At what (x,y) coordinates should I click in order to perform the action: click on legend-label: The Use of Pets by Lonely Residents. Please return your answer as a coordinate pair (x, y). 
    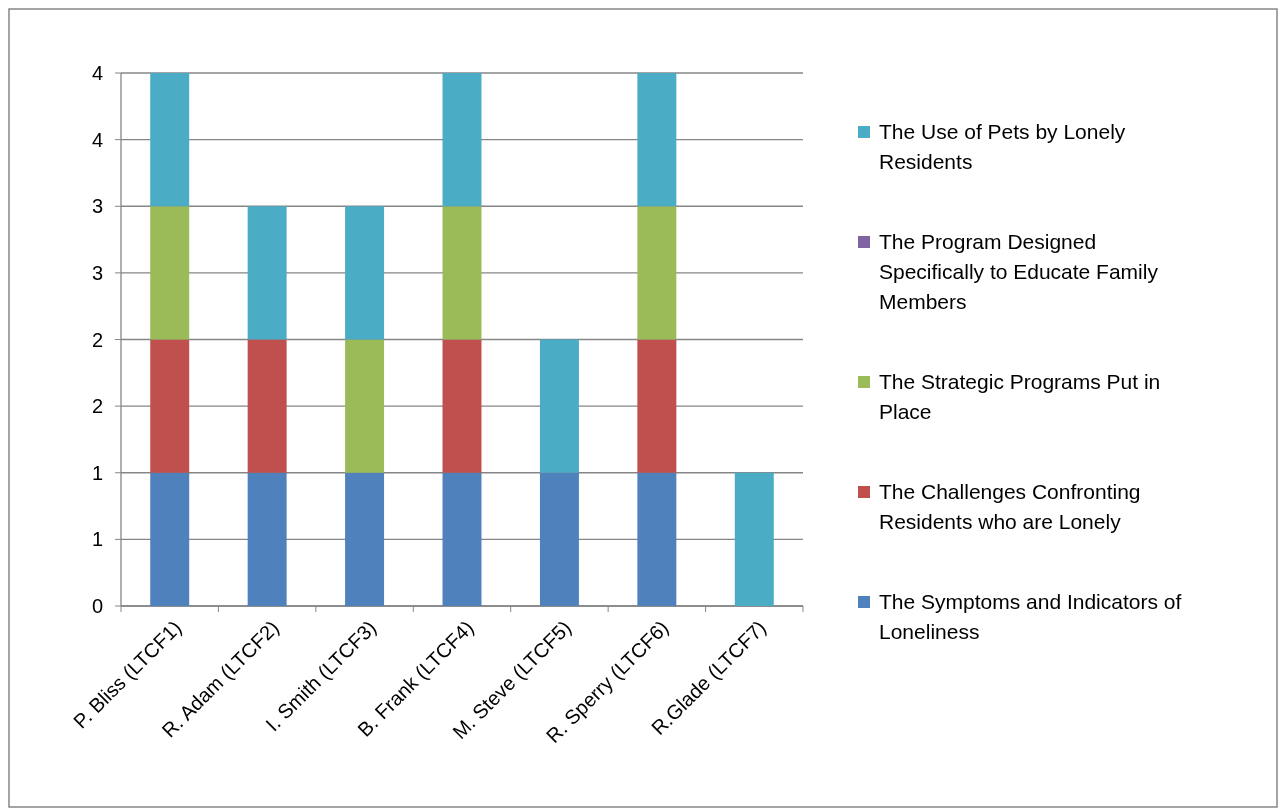
    Looking at the image, I should click on (1002, 146).